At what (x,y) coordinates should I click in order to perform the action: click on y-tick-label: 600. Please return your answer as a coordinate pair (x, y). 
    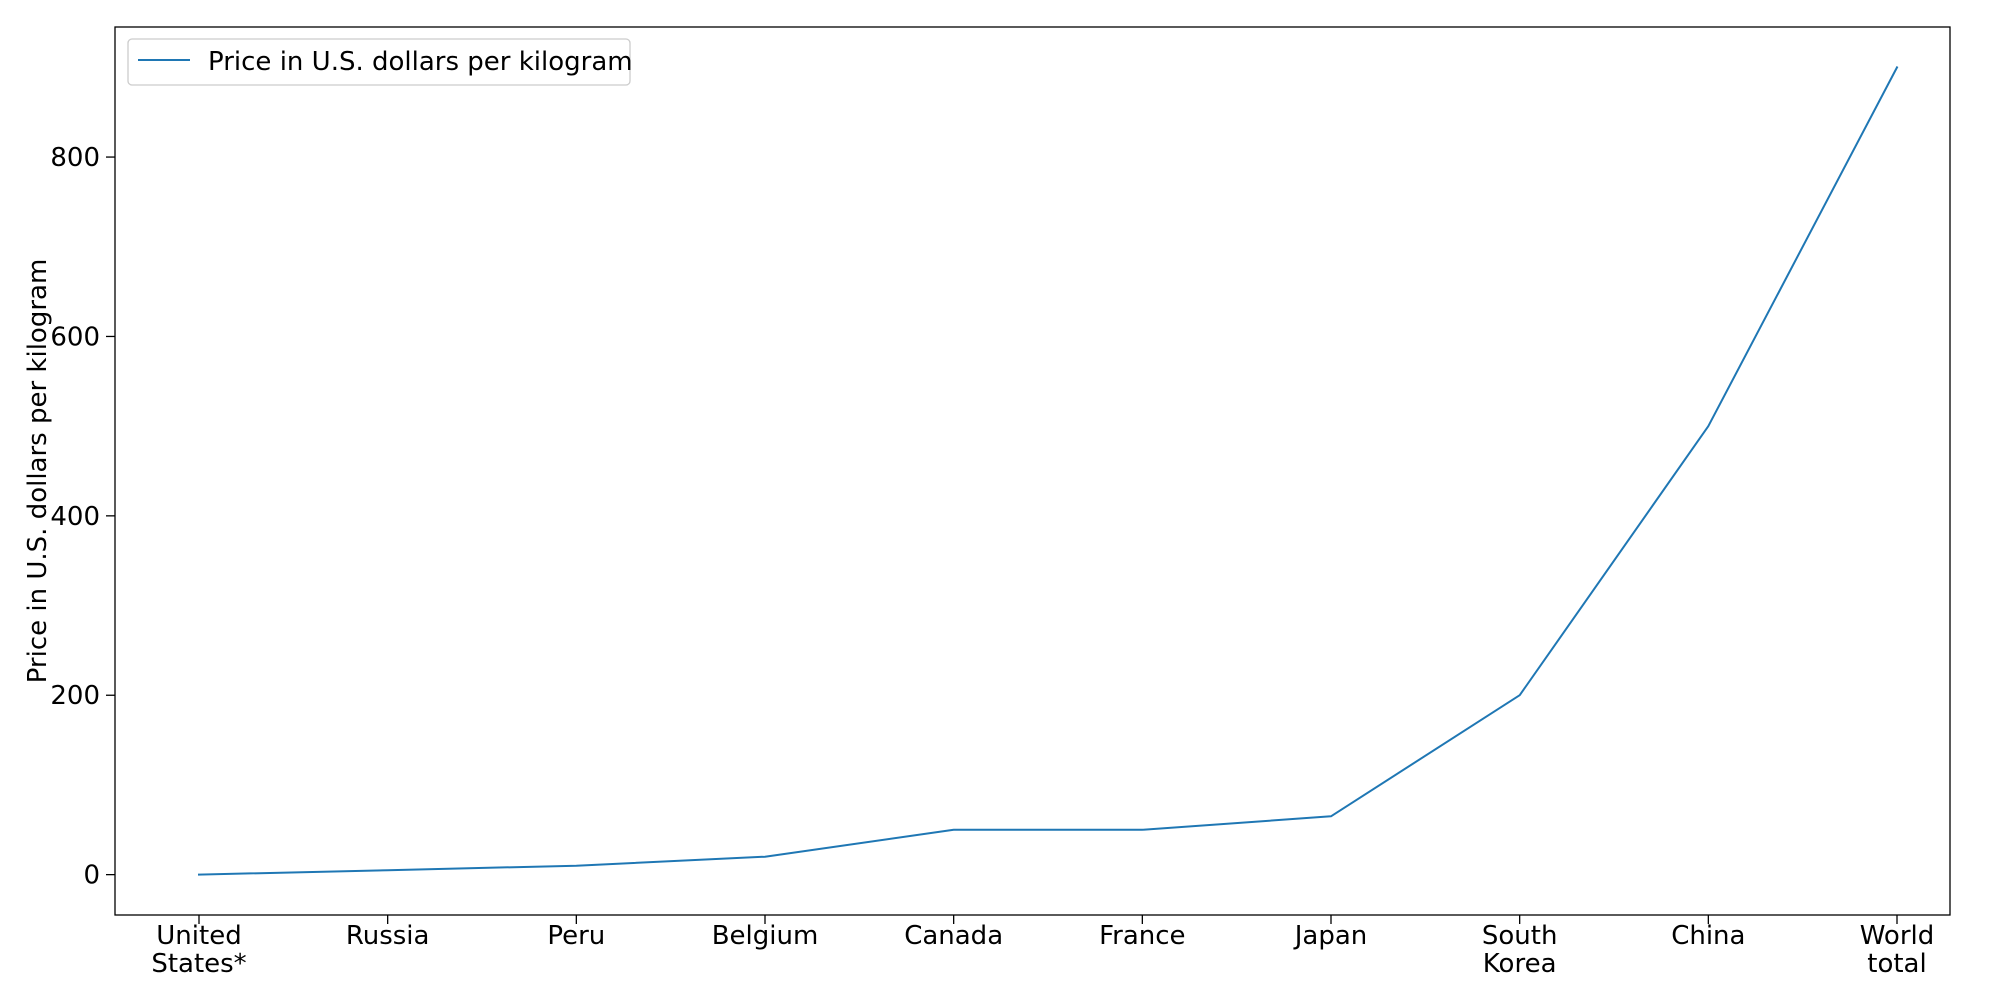
    Looking at the image, I should click on (75, 337).